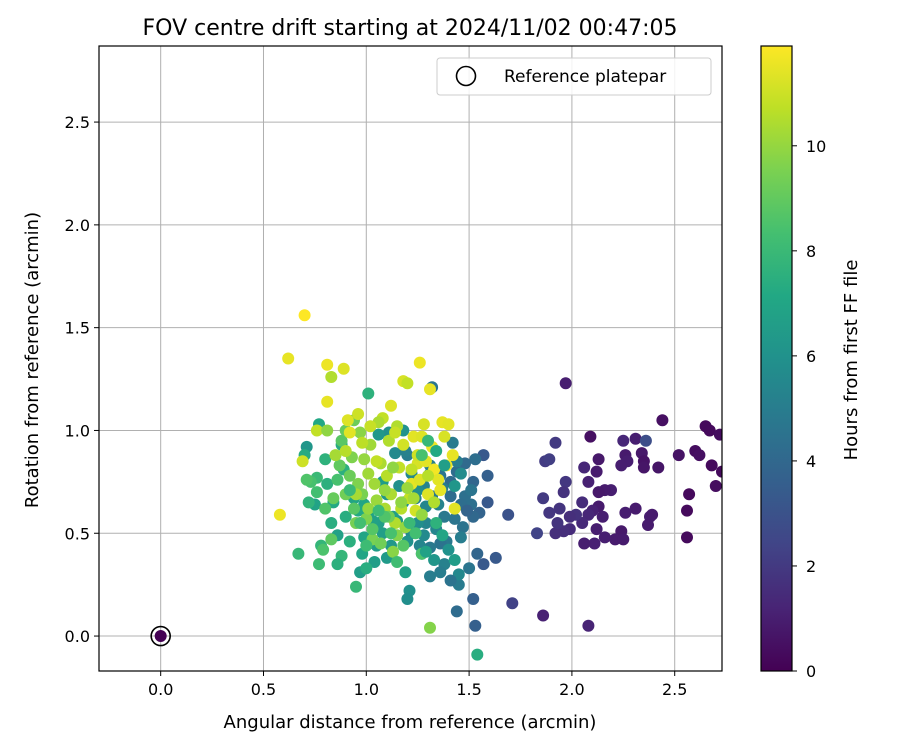 Image resolution: width=900 pixels, height=754 pixels. I want to click on colorbar-tick-label: 2, so click(811, 566).